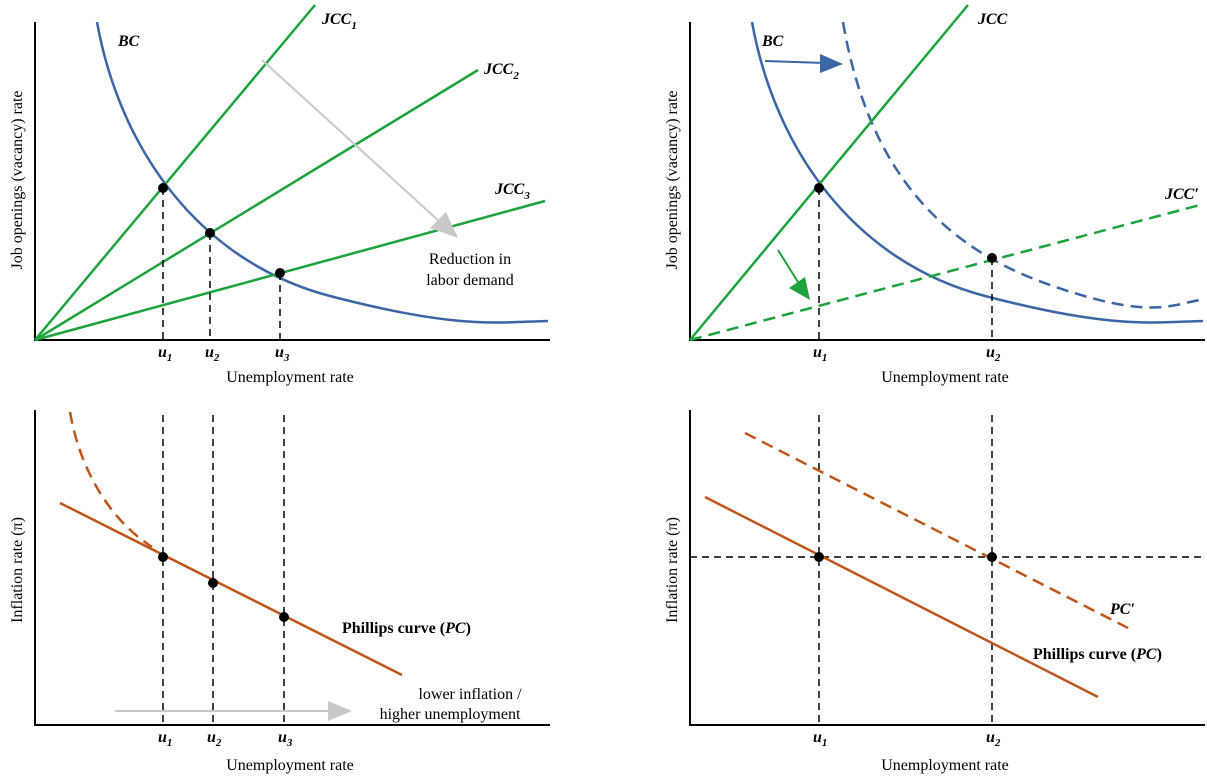  What do you see at coordinates (1181, 194) in the screenshot?
I see `jcc-prime-label: JCC′` at bounding box center [1181, 194].